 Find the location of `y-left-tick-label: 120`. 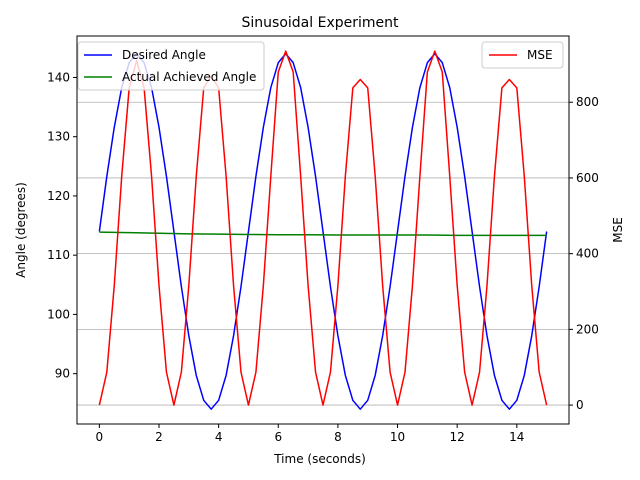

y-left-tick-label: 120 is located at coordinates (58, 196).